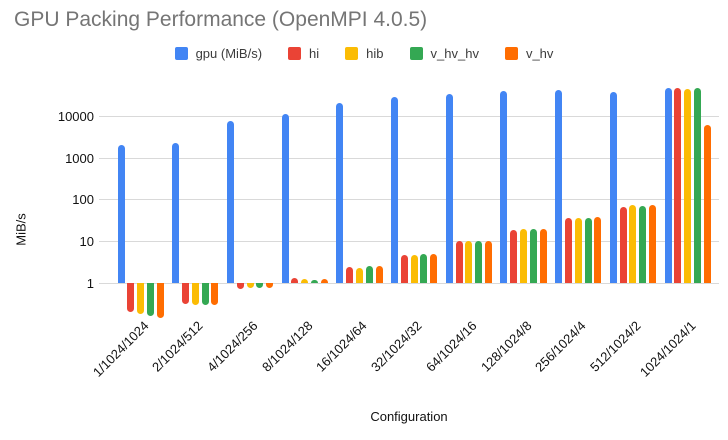 This screenshot has height=440, width=728. Describe the element at coordinates (86, 241) in the screenshot. I see `y-tick-label: 10` at that location.